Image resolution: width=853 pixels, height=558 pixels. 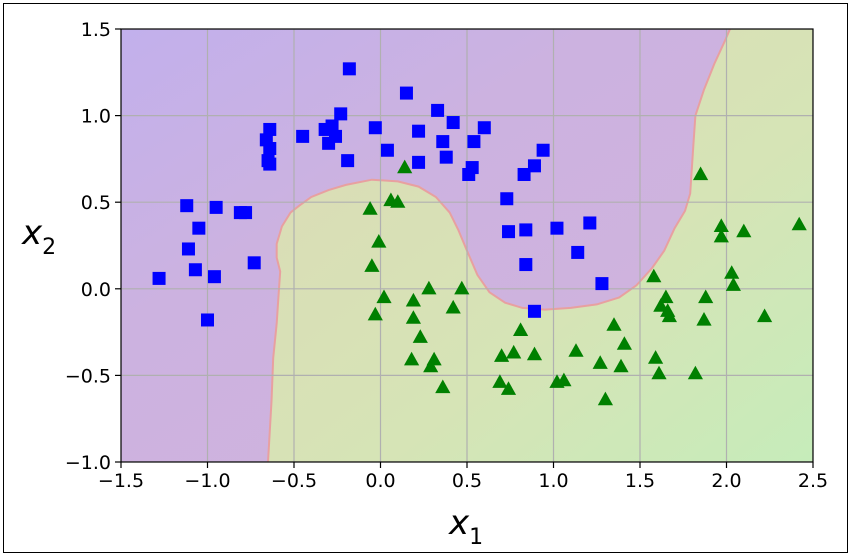 What do you see at coordinates (88, 463) in the screenshot?
I see `y-tick-label: −1.0` at bounding box center [88, 463].